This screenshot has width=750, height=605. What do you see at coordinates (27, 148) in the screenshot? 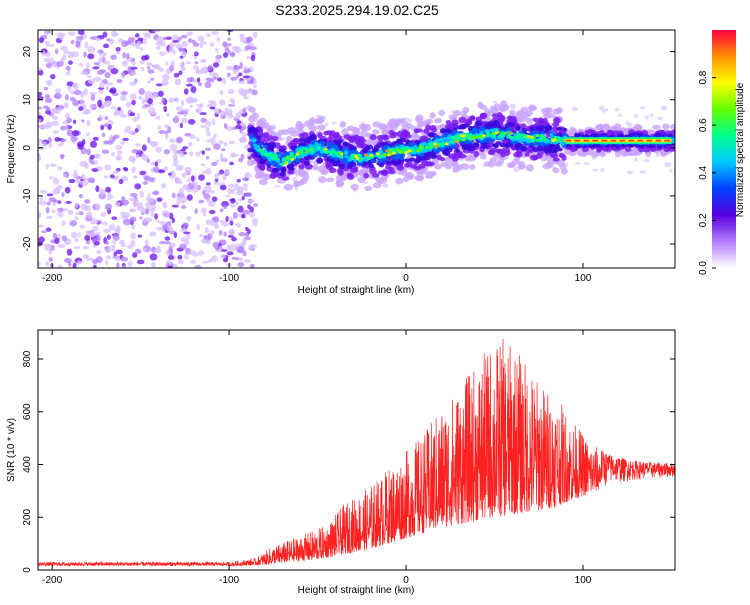
I see `spectrogram-ytick-label: 0` at bounding box center [27, 148].